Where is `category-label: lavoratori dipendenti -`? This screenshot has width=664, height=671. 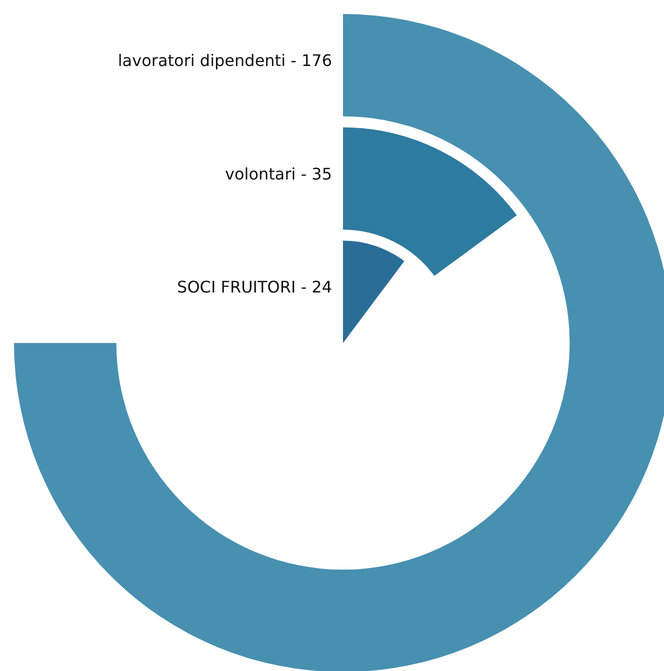
category-label: lavoratori dipendenti - is located at coordinates (207, 60).